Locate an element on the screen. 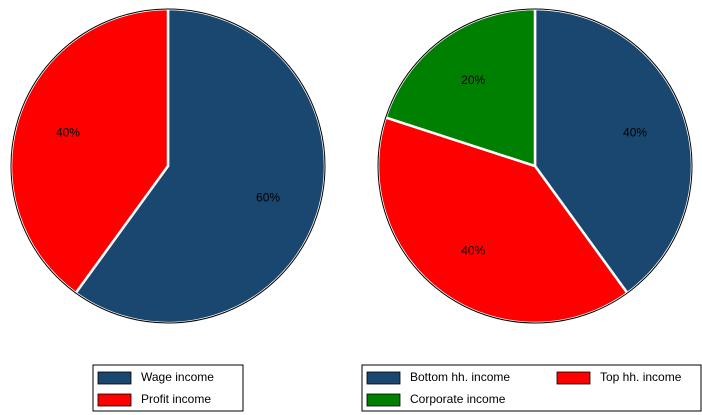  legend-label: Corporate income is located at coordinates (458, 399).